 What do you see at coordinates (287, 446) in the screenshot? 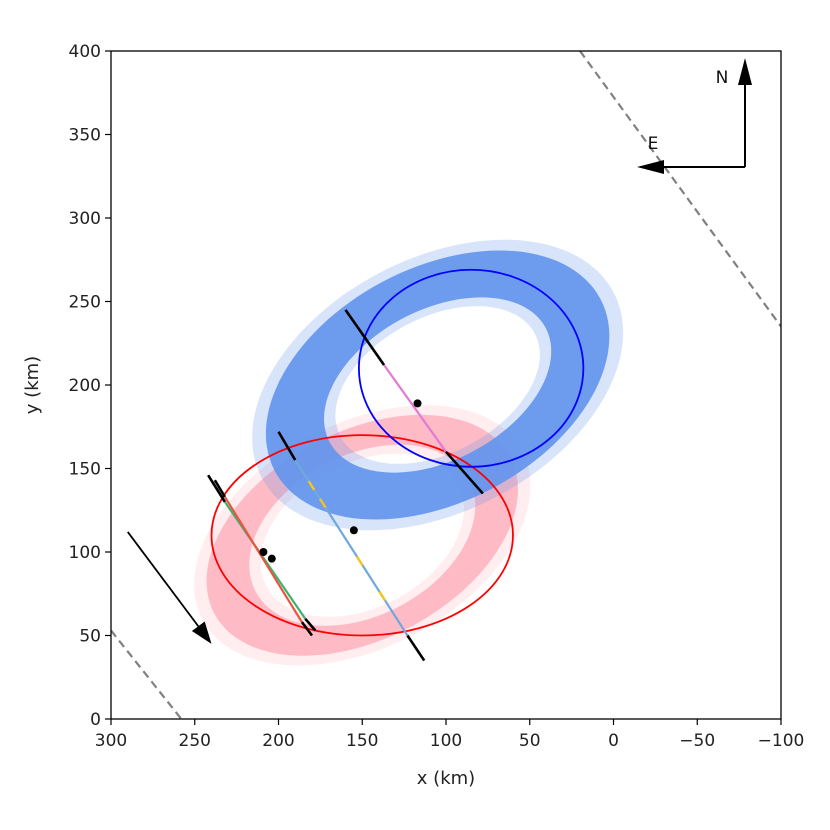
I see `chord-3-start-segment` at bounding box center [287, 446].